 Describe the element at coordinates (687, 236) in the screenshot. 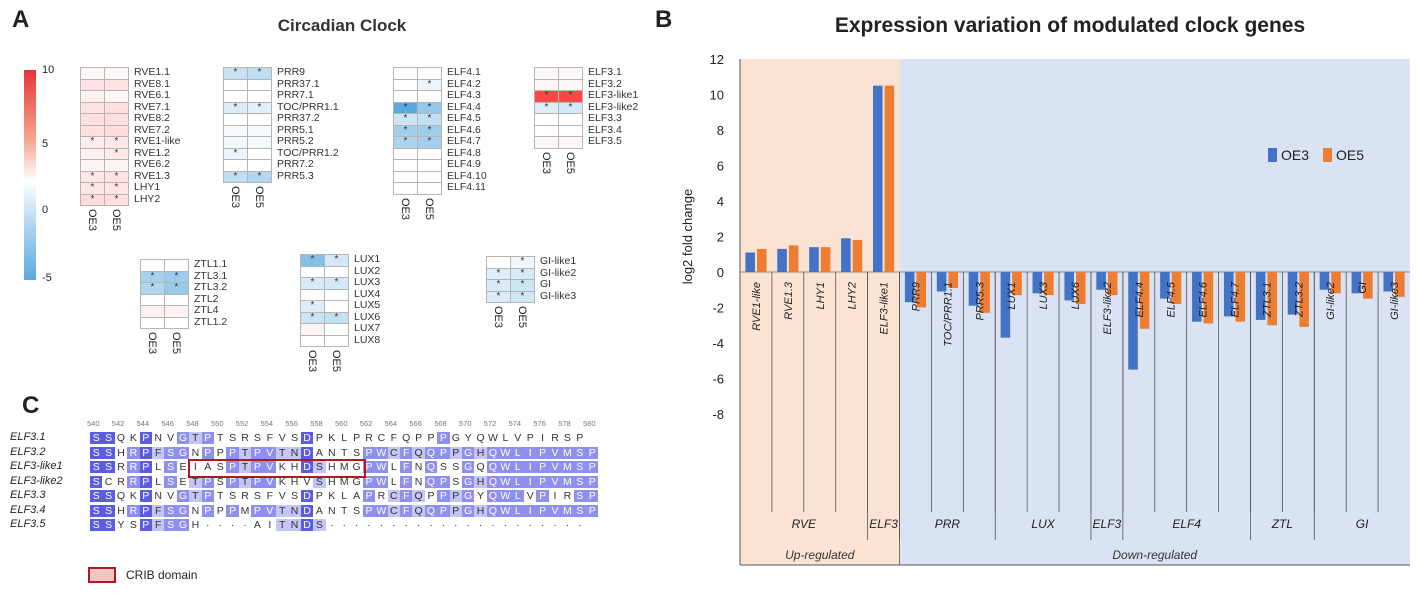

I see `y-axis-label: log2 fold change` at that location.